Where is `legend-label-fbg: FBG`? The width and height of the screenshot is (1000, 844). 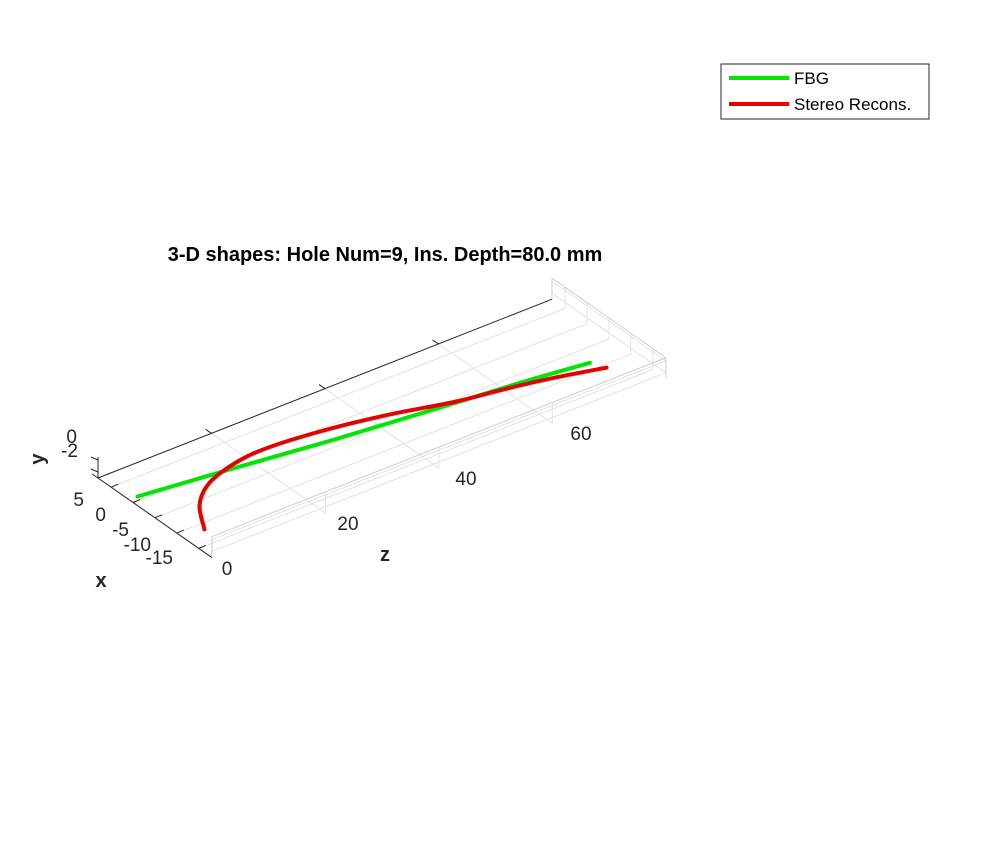
legend-label-fbg: FBG is located at coordinates (811, 78).